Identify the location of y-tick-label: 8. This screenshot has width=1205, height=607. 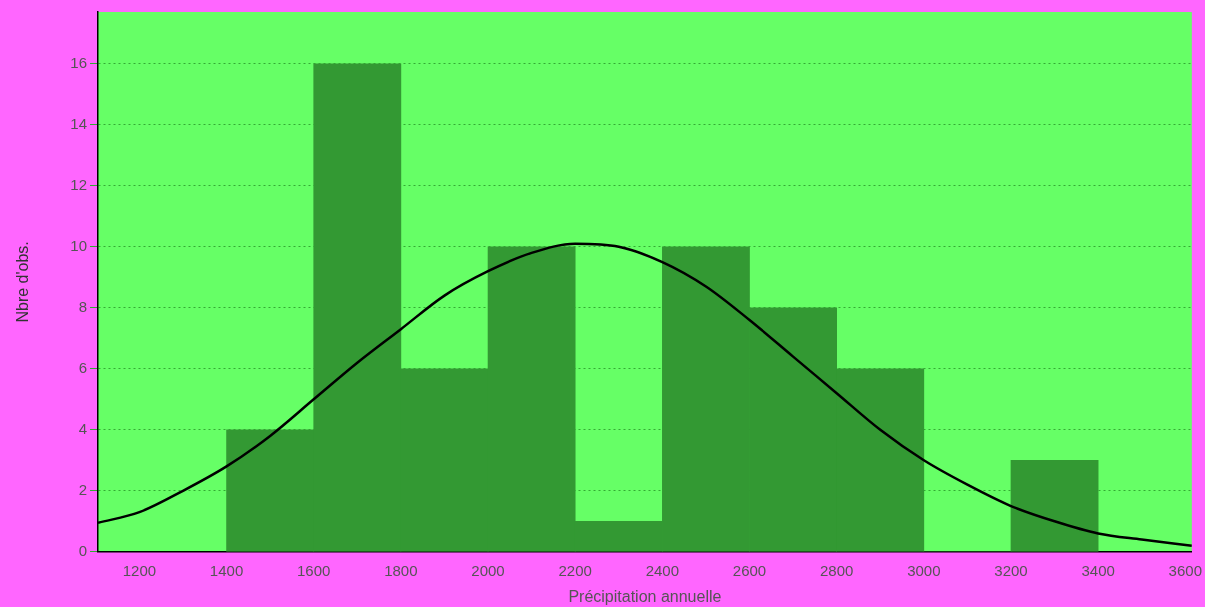
(82, 306).